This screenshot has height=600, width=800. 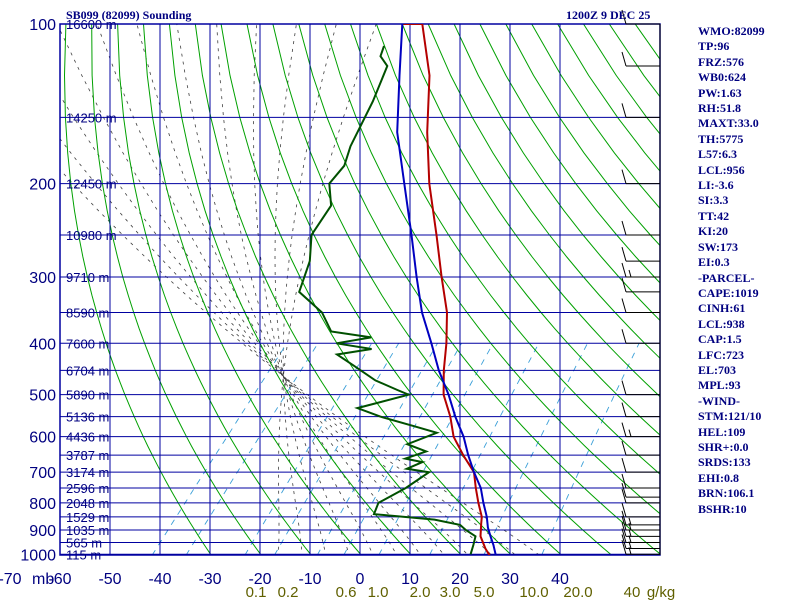 I want to click on temperature-tick-label: 10, so click(x=410, y=579).